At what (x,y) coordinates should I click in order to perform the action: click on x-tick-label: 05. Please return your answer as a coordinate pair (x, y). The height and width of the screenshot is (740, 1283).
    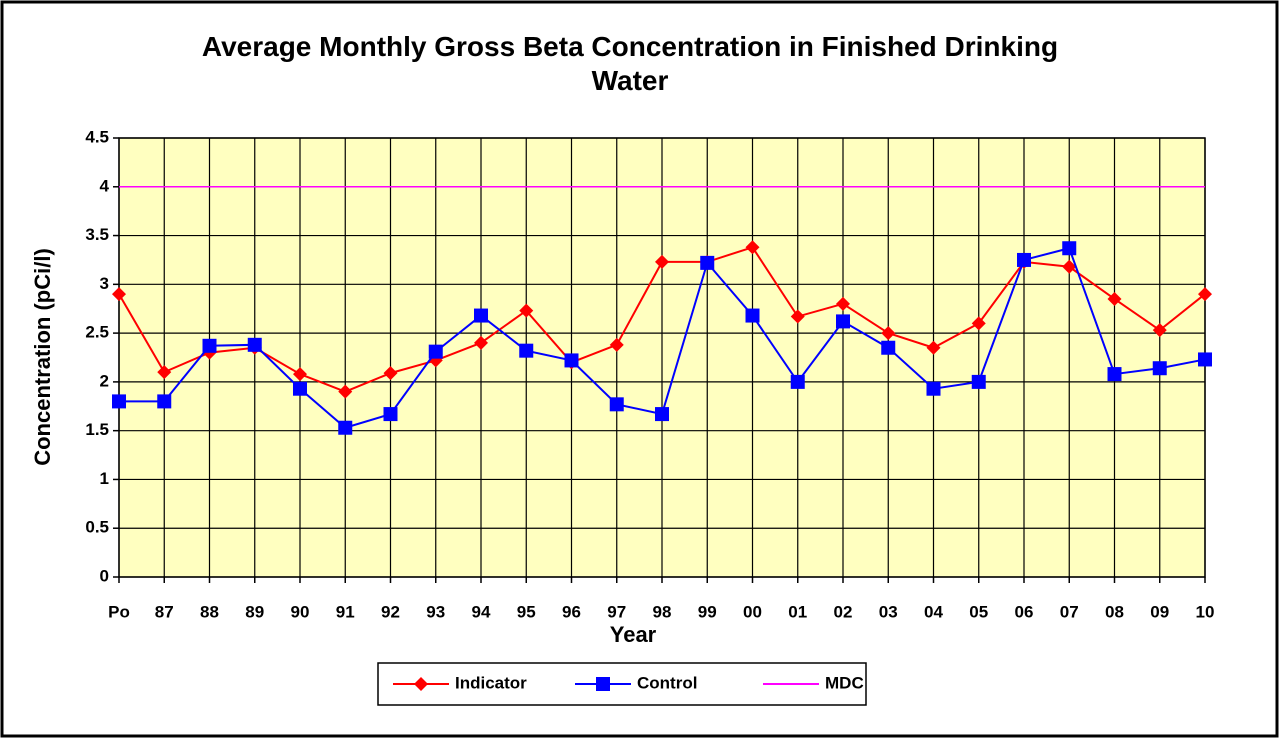
    Looking at the image, I should click on (978, 611).